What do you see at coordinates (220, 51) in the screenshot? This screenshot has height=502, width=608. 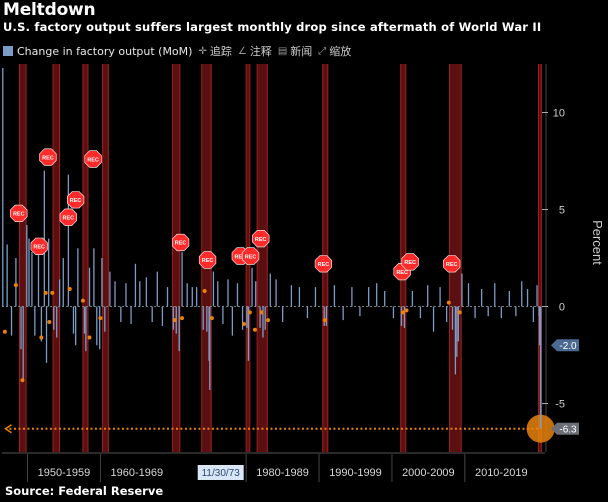 I see `track-tool-label: 追踪` at bounding box center [220, 51].